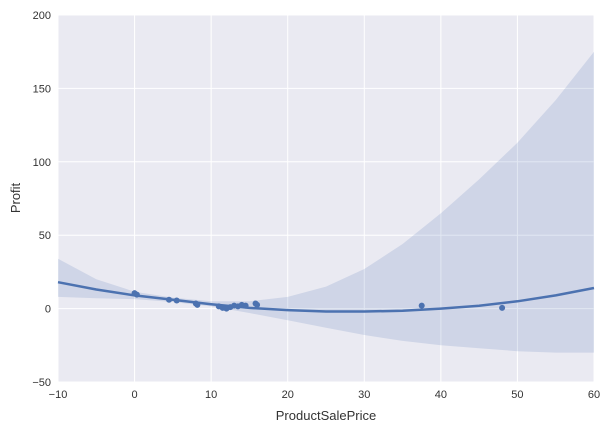 The width and height of the screenshot is (610, 430). I want to click on y-tick-label: 100, so click(42, 163).